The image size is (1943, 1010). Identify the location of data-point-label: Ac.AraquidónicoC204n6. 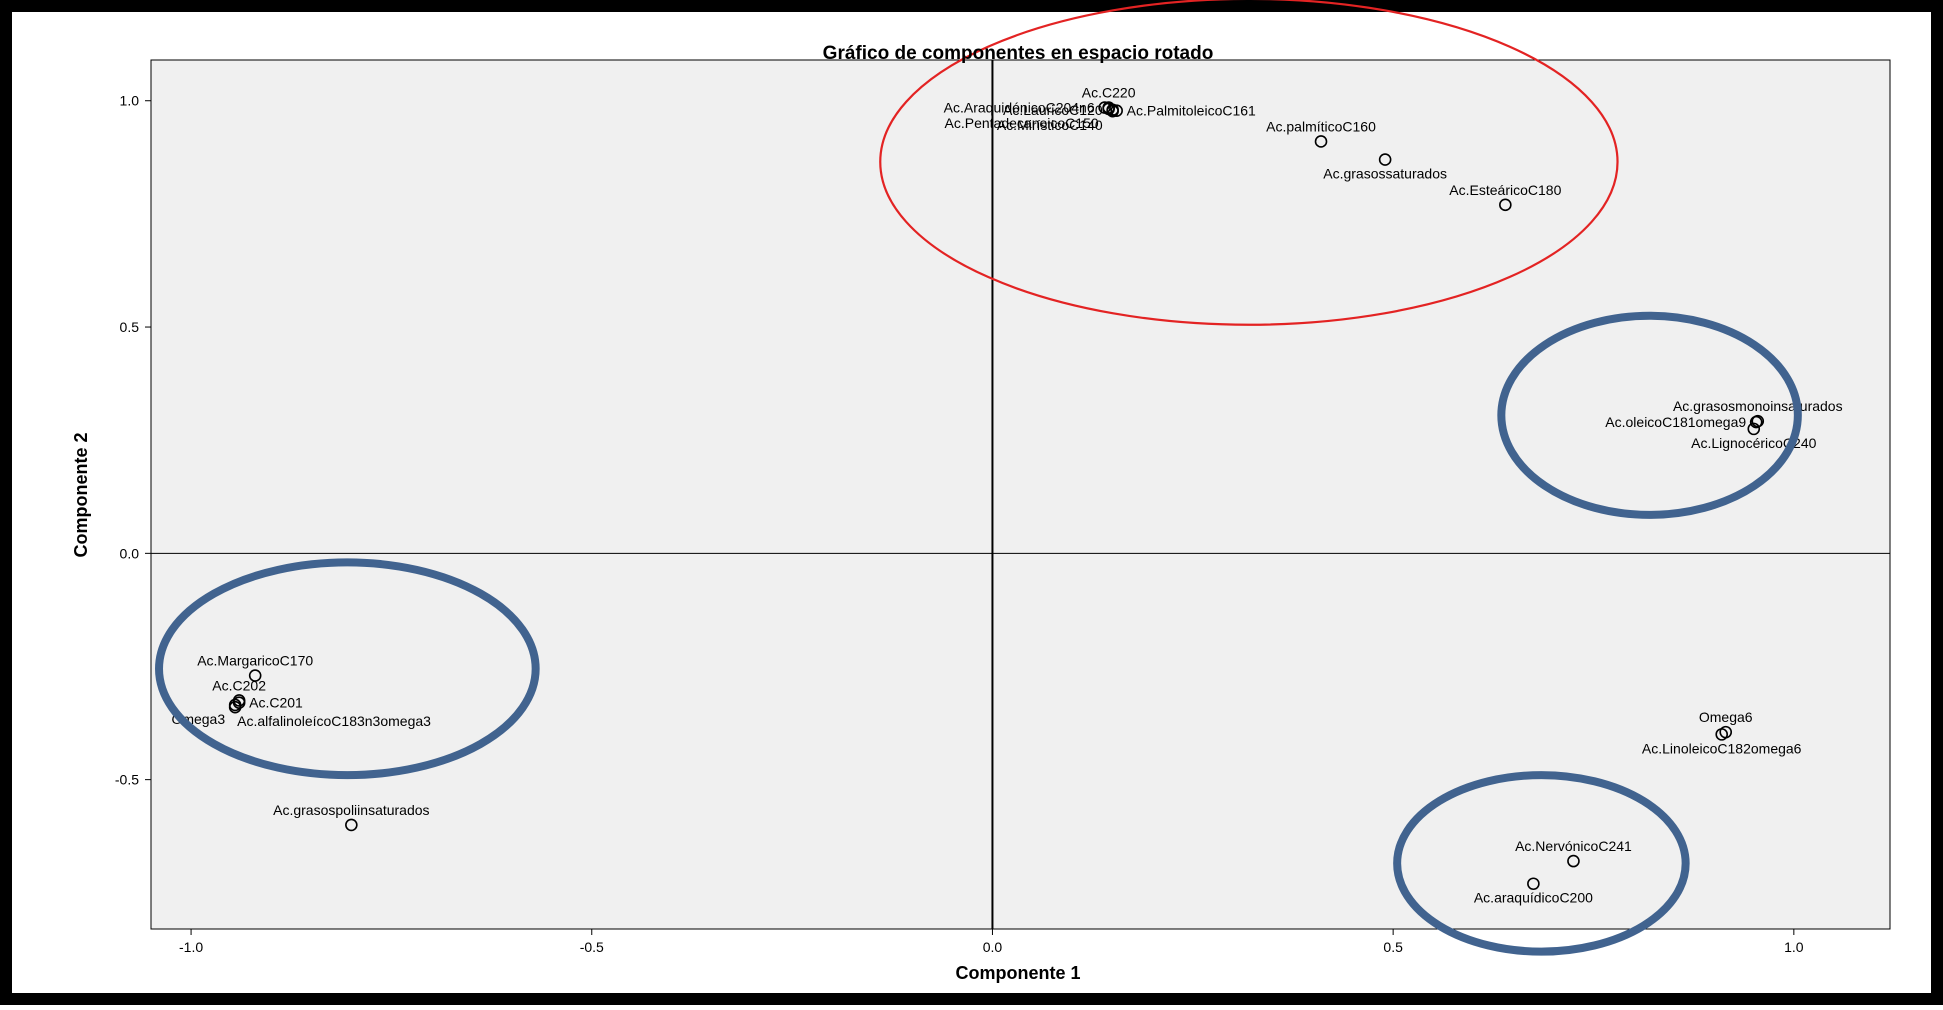
(1019, 108).